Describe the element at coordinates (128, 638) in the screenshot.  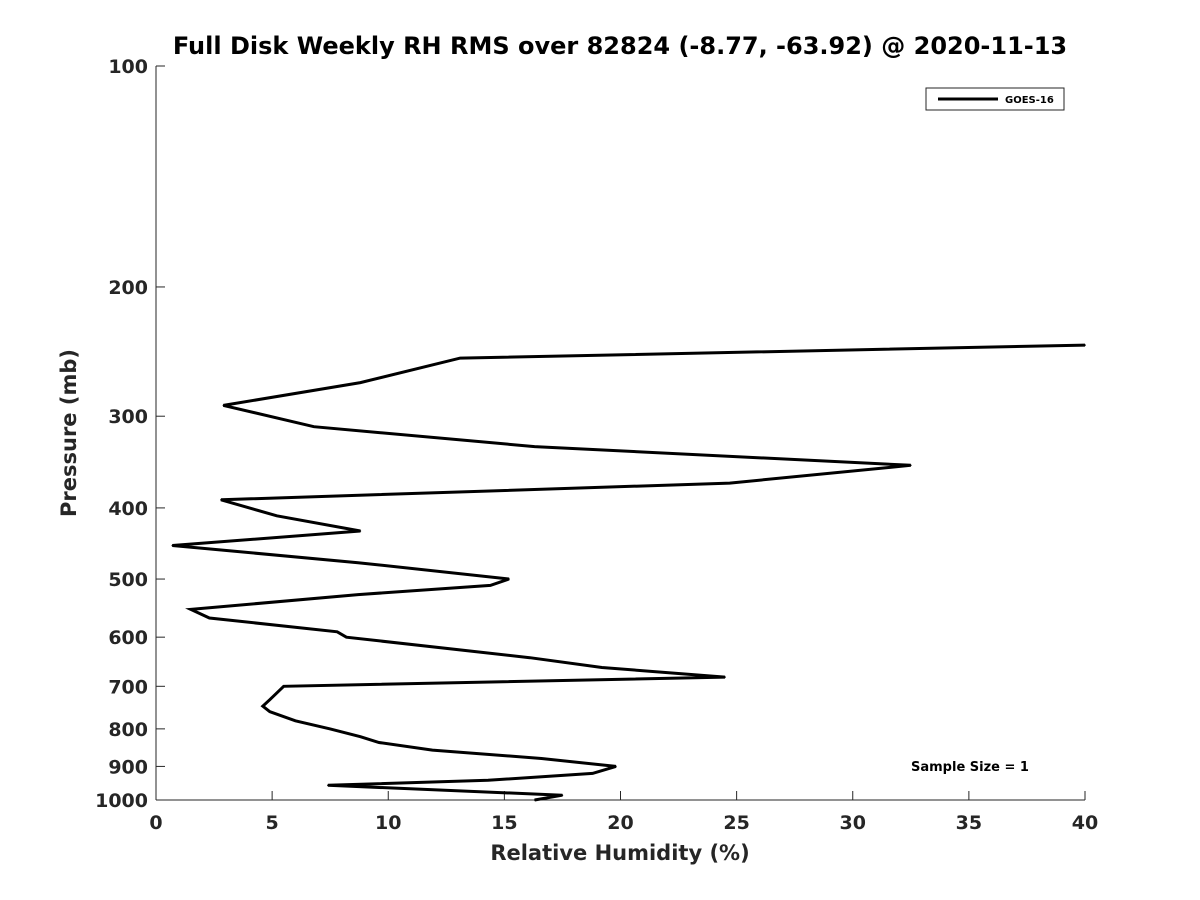
I see `y-tick-label: 600` at that location.